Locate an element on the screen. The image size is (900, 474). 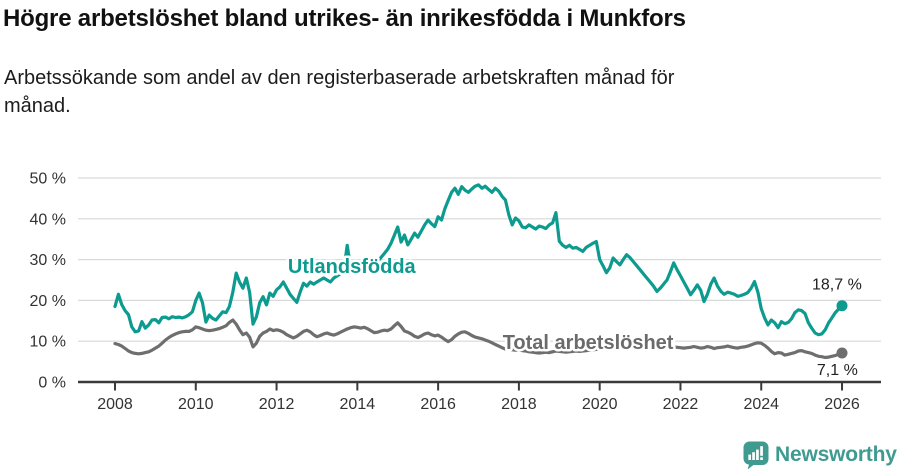
x-tick-label: 2026 is located at coordinates (842, 404).